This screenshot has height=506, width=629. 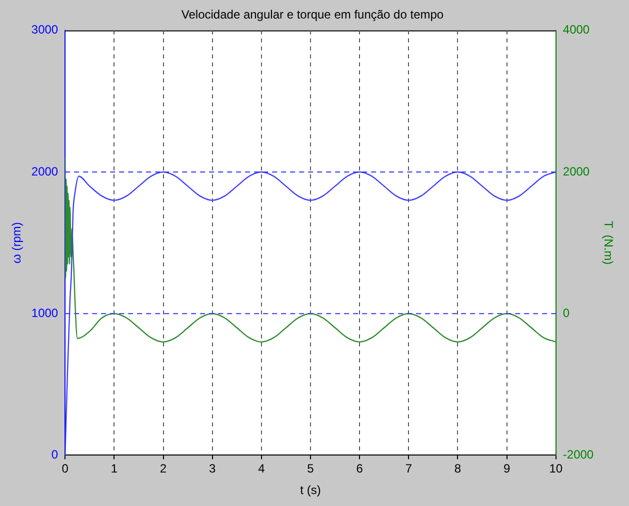 I want to click on x-tick-label: 2, so click(x=163, y=469).